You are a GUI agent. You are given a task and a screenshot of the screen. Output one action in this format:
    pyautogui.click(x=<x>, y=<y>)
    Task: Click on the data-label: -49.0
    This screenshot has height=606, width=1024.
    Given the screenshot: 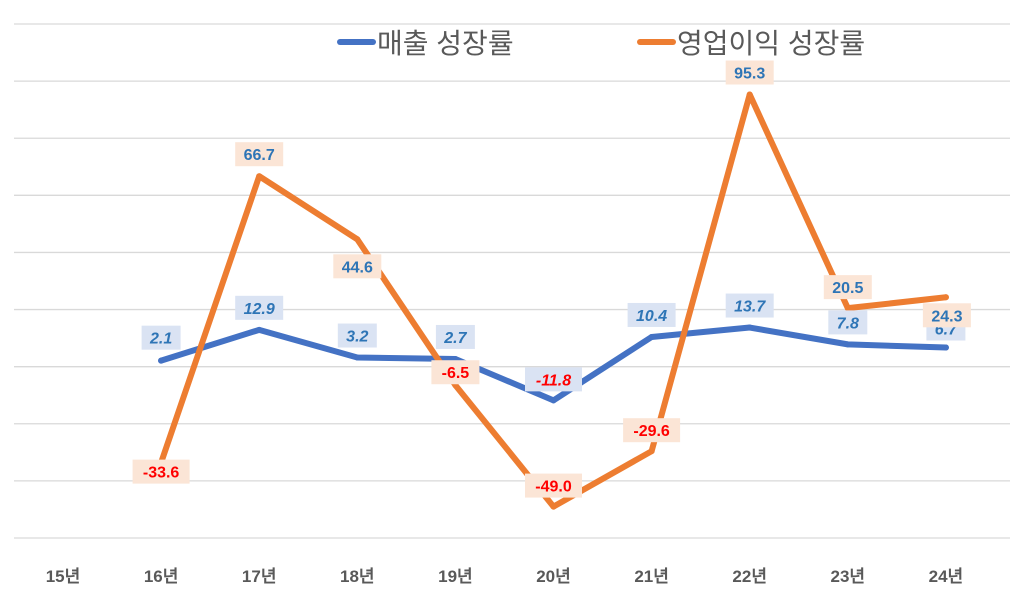 What is the action you would take?
    pyautogui.click(x=553, y=487)
    